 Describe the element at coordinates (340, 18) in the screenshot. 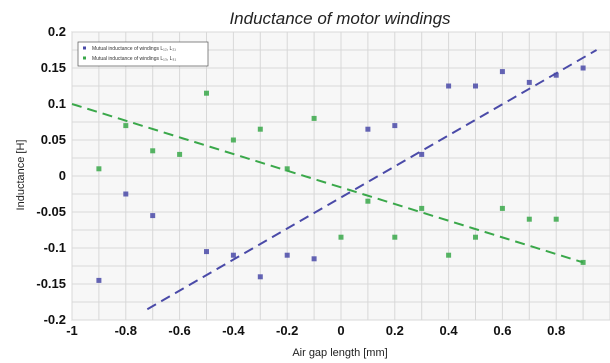

I see `chart-title: Inductance of motor windings` at that location.